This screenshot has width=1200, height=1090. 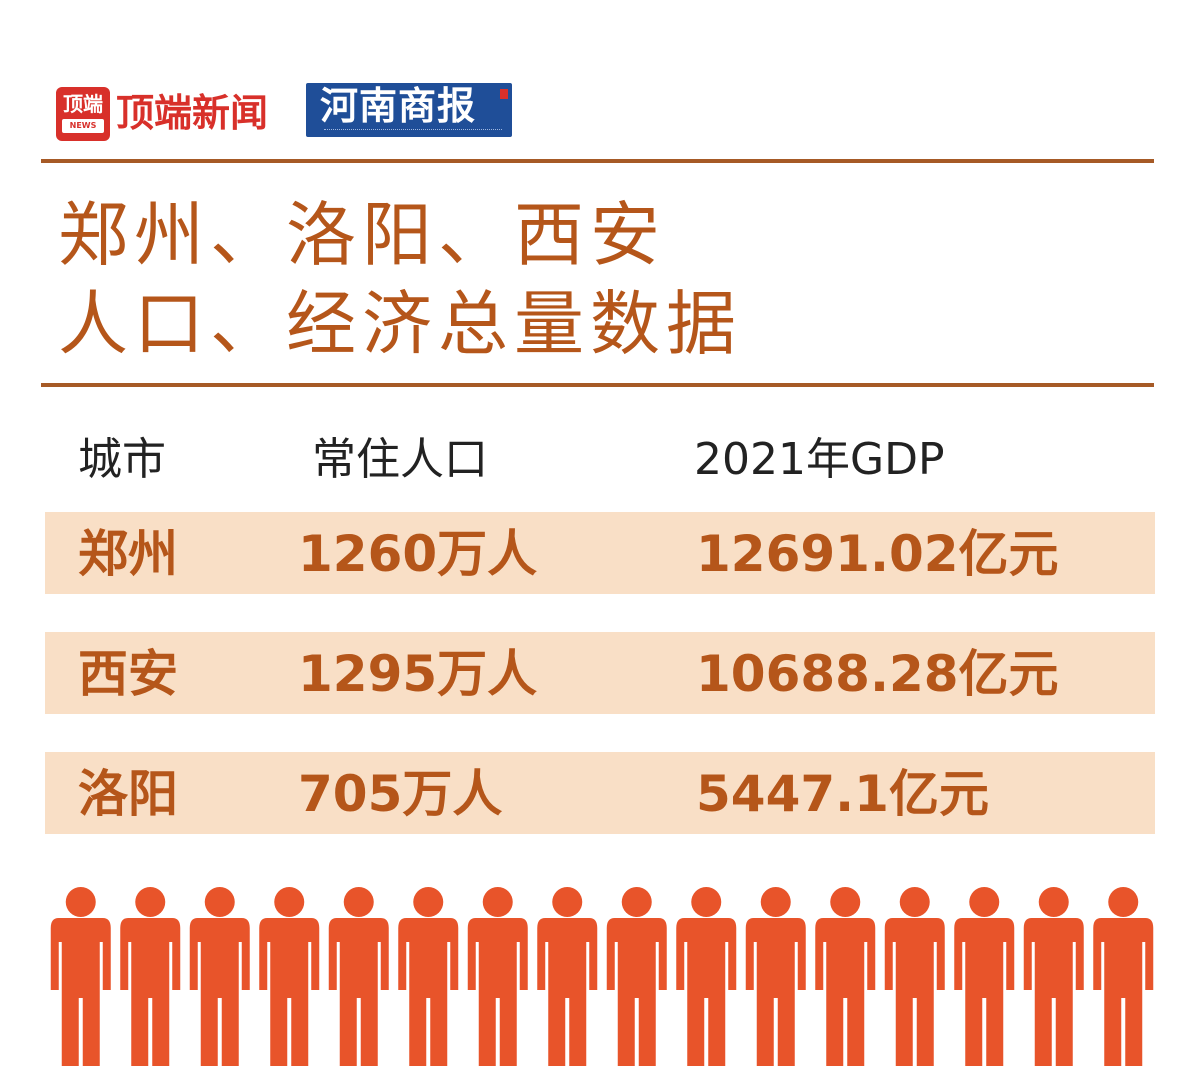 What do you see at coordinates (362, 235) in the screenshot?
I see `title-line-1: 郑州、洛阳、西安` at bounding box center [362, 235].